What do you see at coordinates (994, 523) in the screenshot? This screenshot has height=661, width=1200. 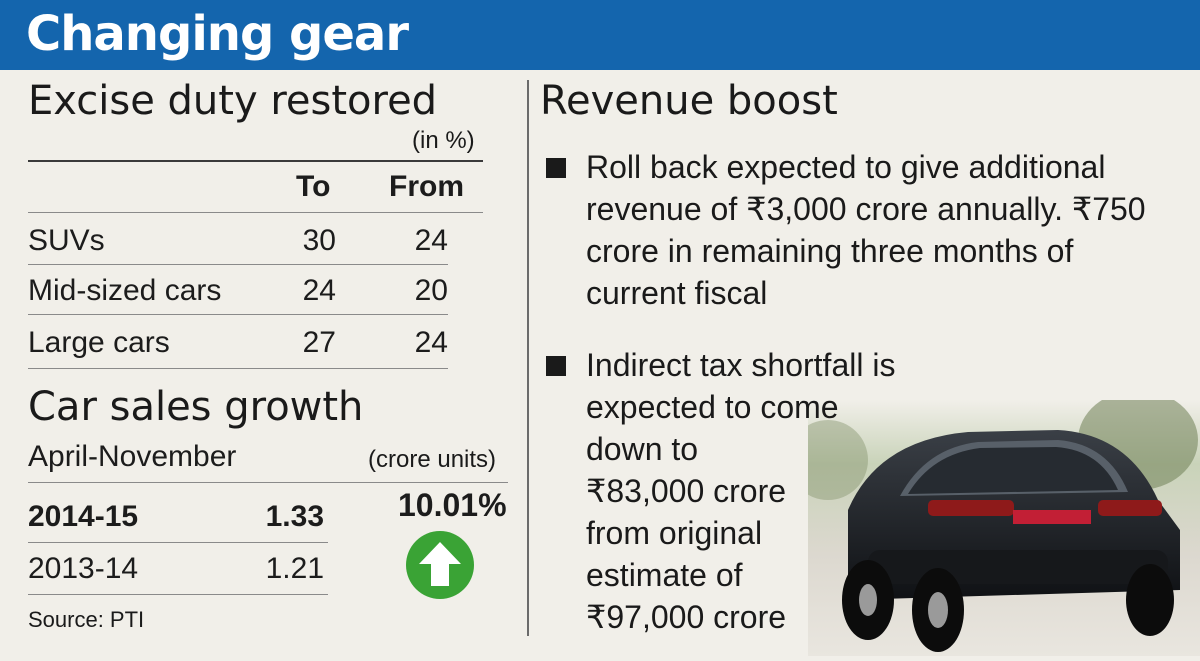 I see `car-photo` at bounding box center [994, 523].